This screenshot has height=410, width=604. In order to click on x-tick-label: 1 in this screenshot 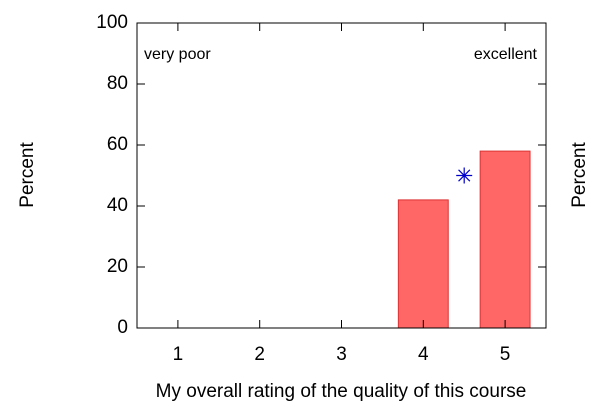, I will do `click(178, 354)`.